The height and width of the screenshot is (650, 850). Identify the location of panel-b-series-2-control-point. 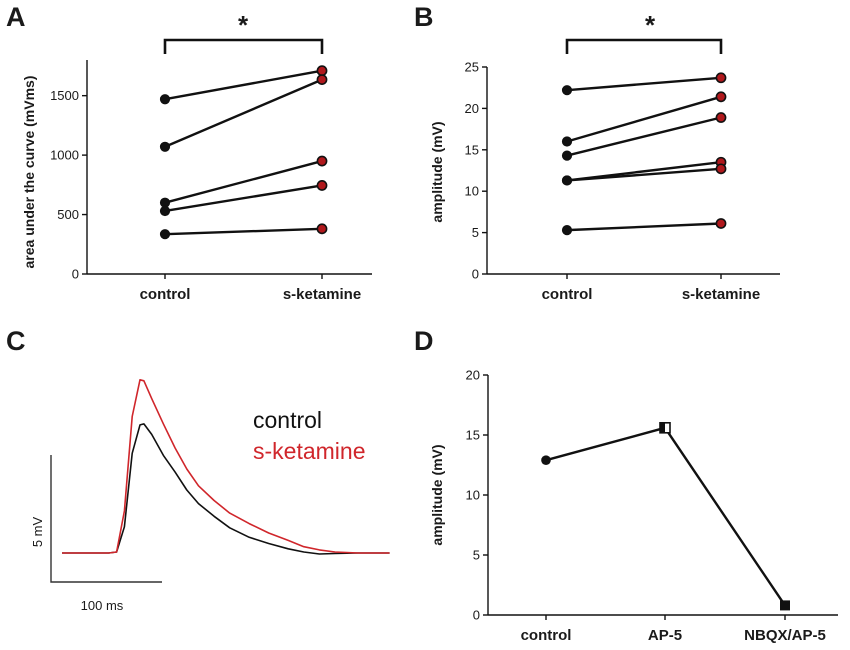
(567, 141).